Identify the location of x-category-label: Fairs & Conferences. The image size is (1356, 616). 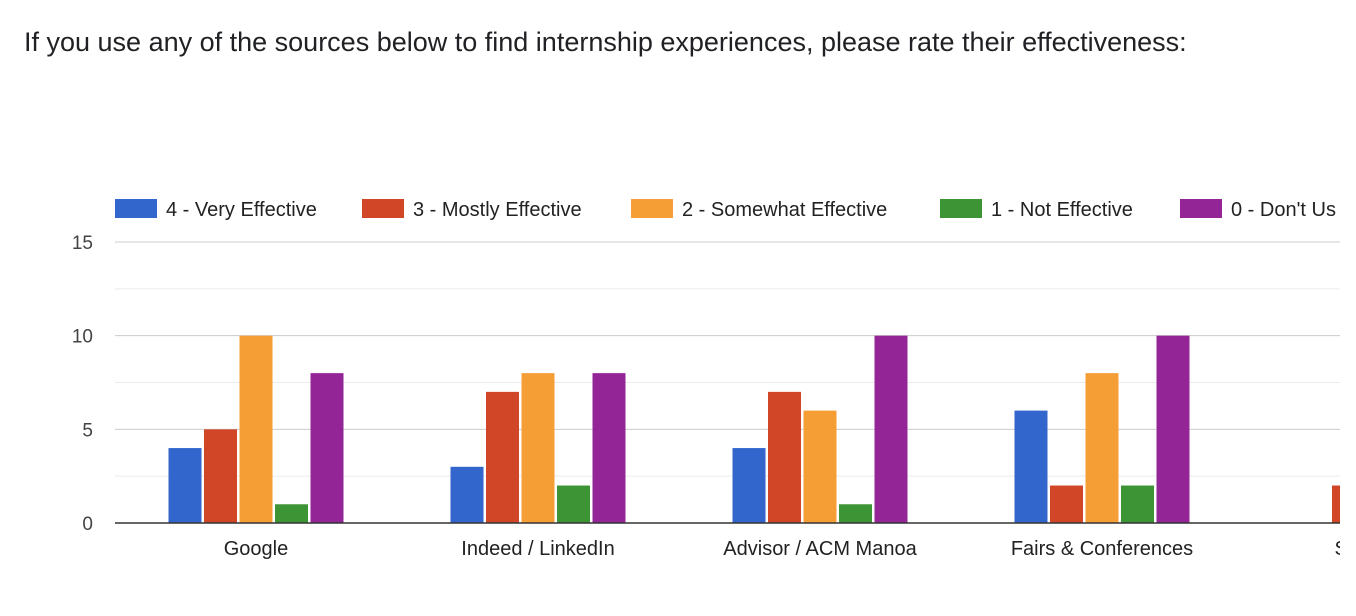
(1102, 549).